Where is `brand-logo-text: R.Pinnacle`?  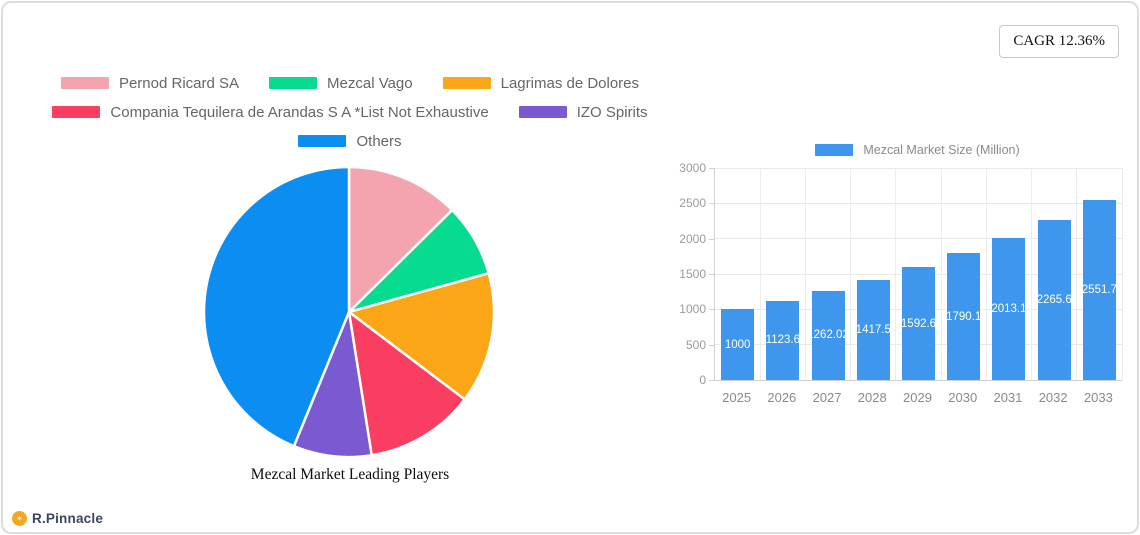
brand-logo-text: R.Pinnacle is located at coordinates (68, 518).